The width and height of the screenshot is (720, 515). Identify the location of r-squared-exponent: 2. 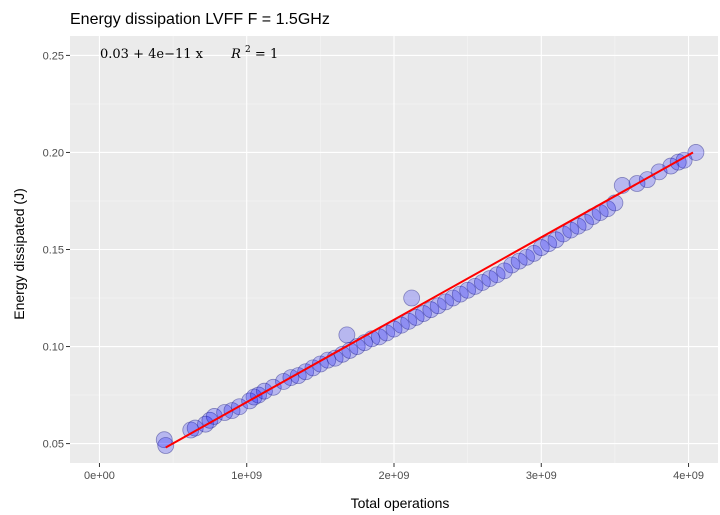
(248, 50).